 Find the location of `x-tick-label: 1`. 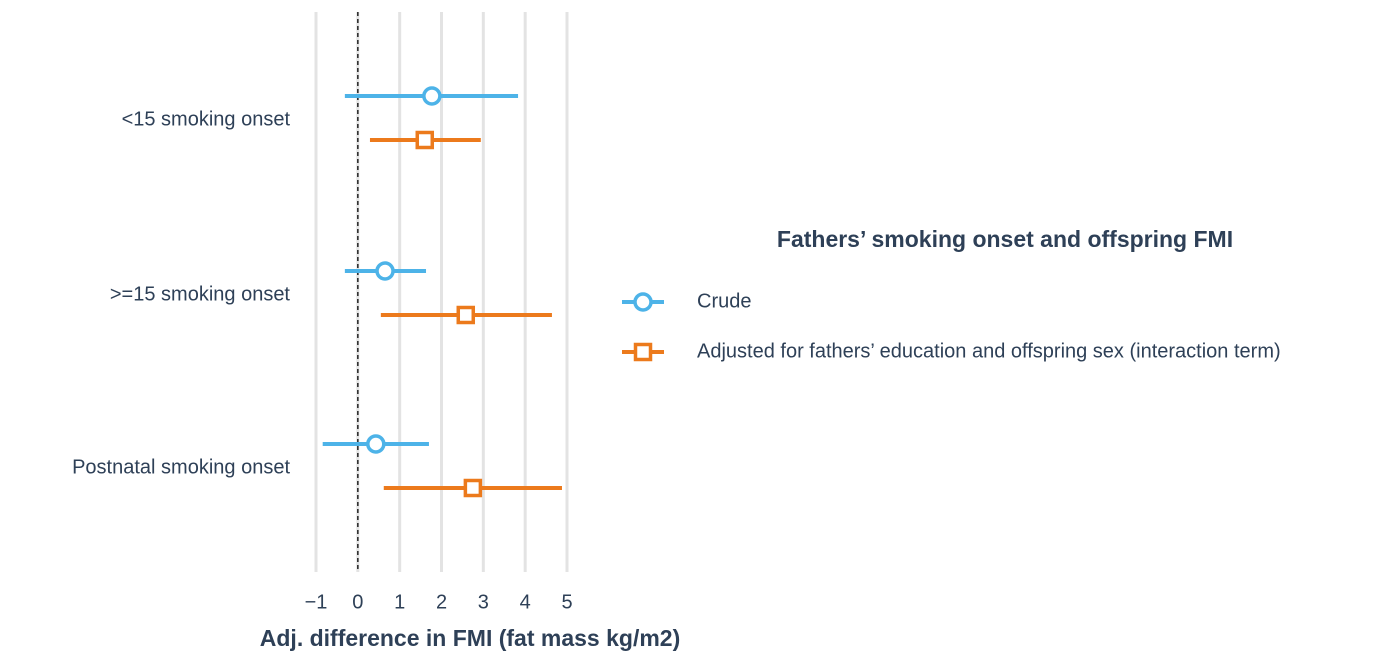

x-tick-label: 1 is located at coordinates (399, 602).